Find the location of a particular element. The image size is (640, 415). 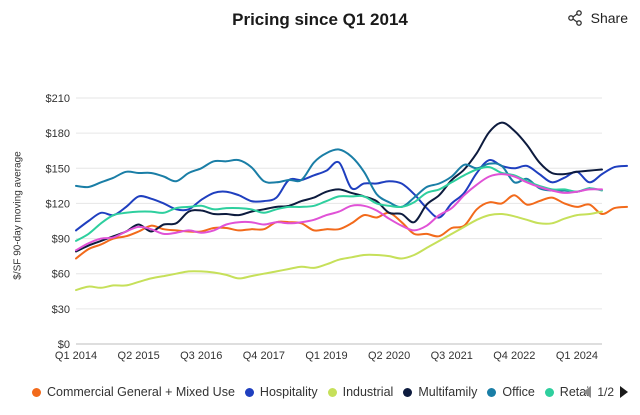

y-tick-label: $0 is located at coordinates (64, 345).